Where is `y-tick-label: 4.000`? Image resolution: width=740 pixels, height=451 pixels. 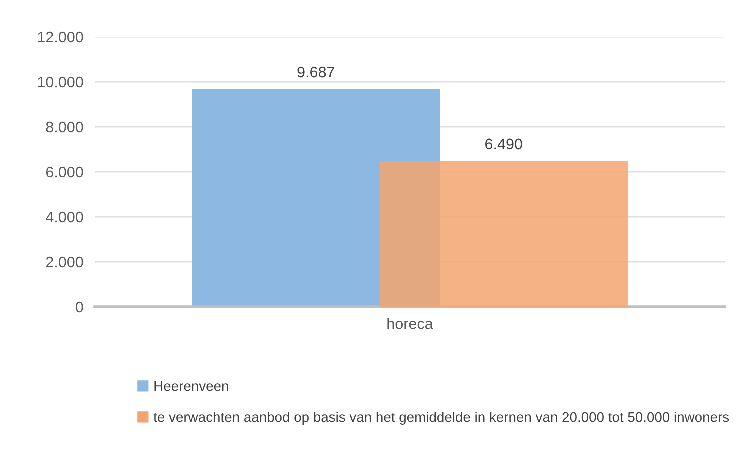 y-tick-label: 4.000 is located at coordinates (65, 217).